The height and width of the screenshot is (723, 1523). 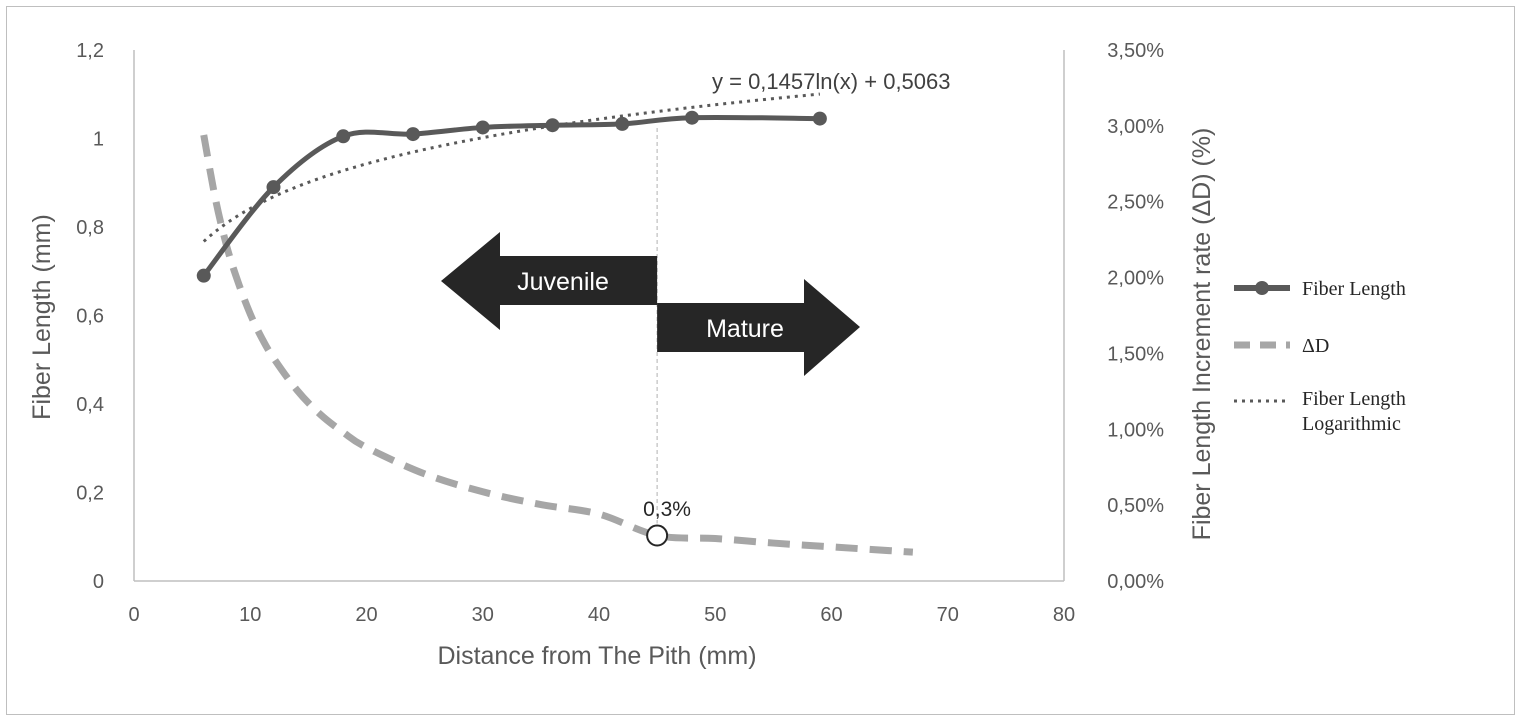 What do you see at coordinates (483, 615) in the screenshot?
I see `x-tick-label: 30` at bounding box center [483, 615].